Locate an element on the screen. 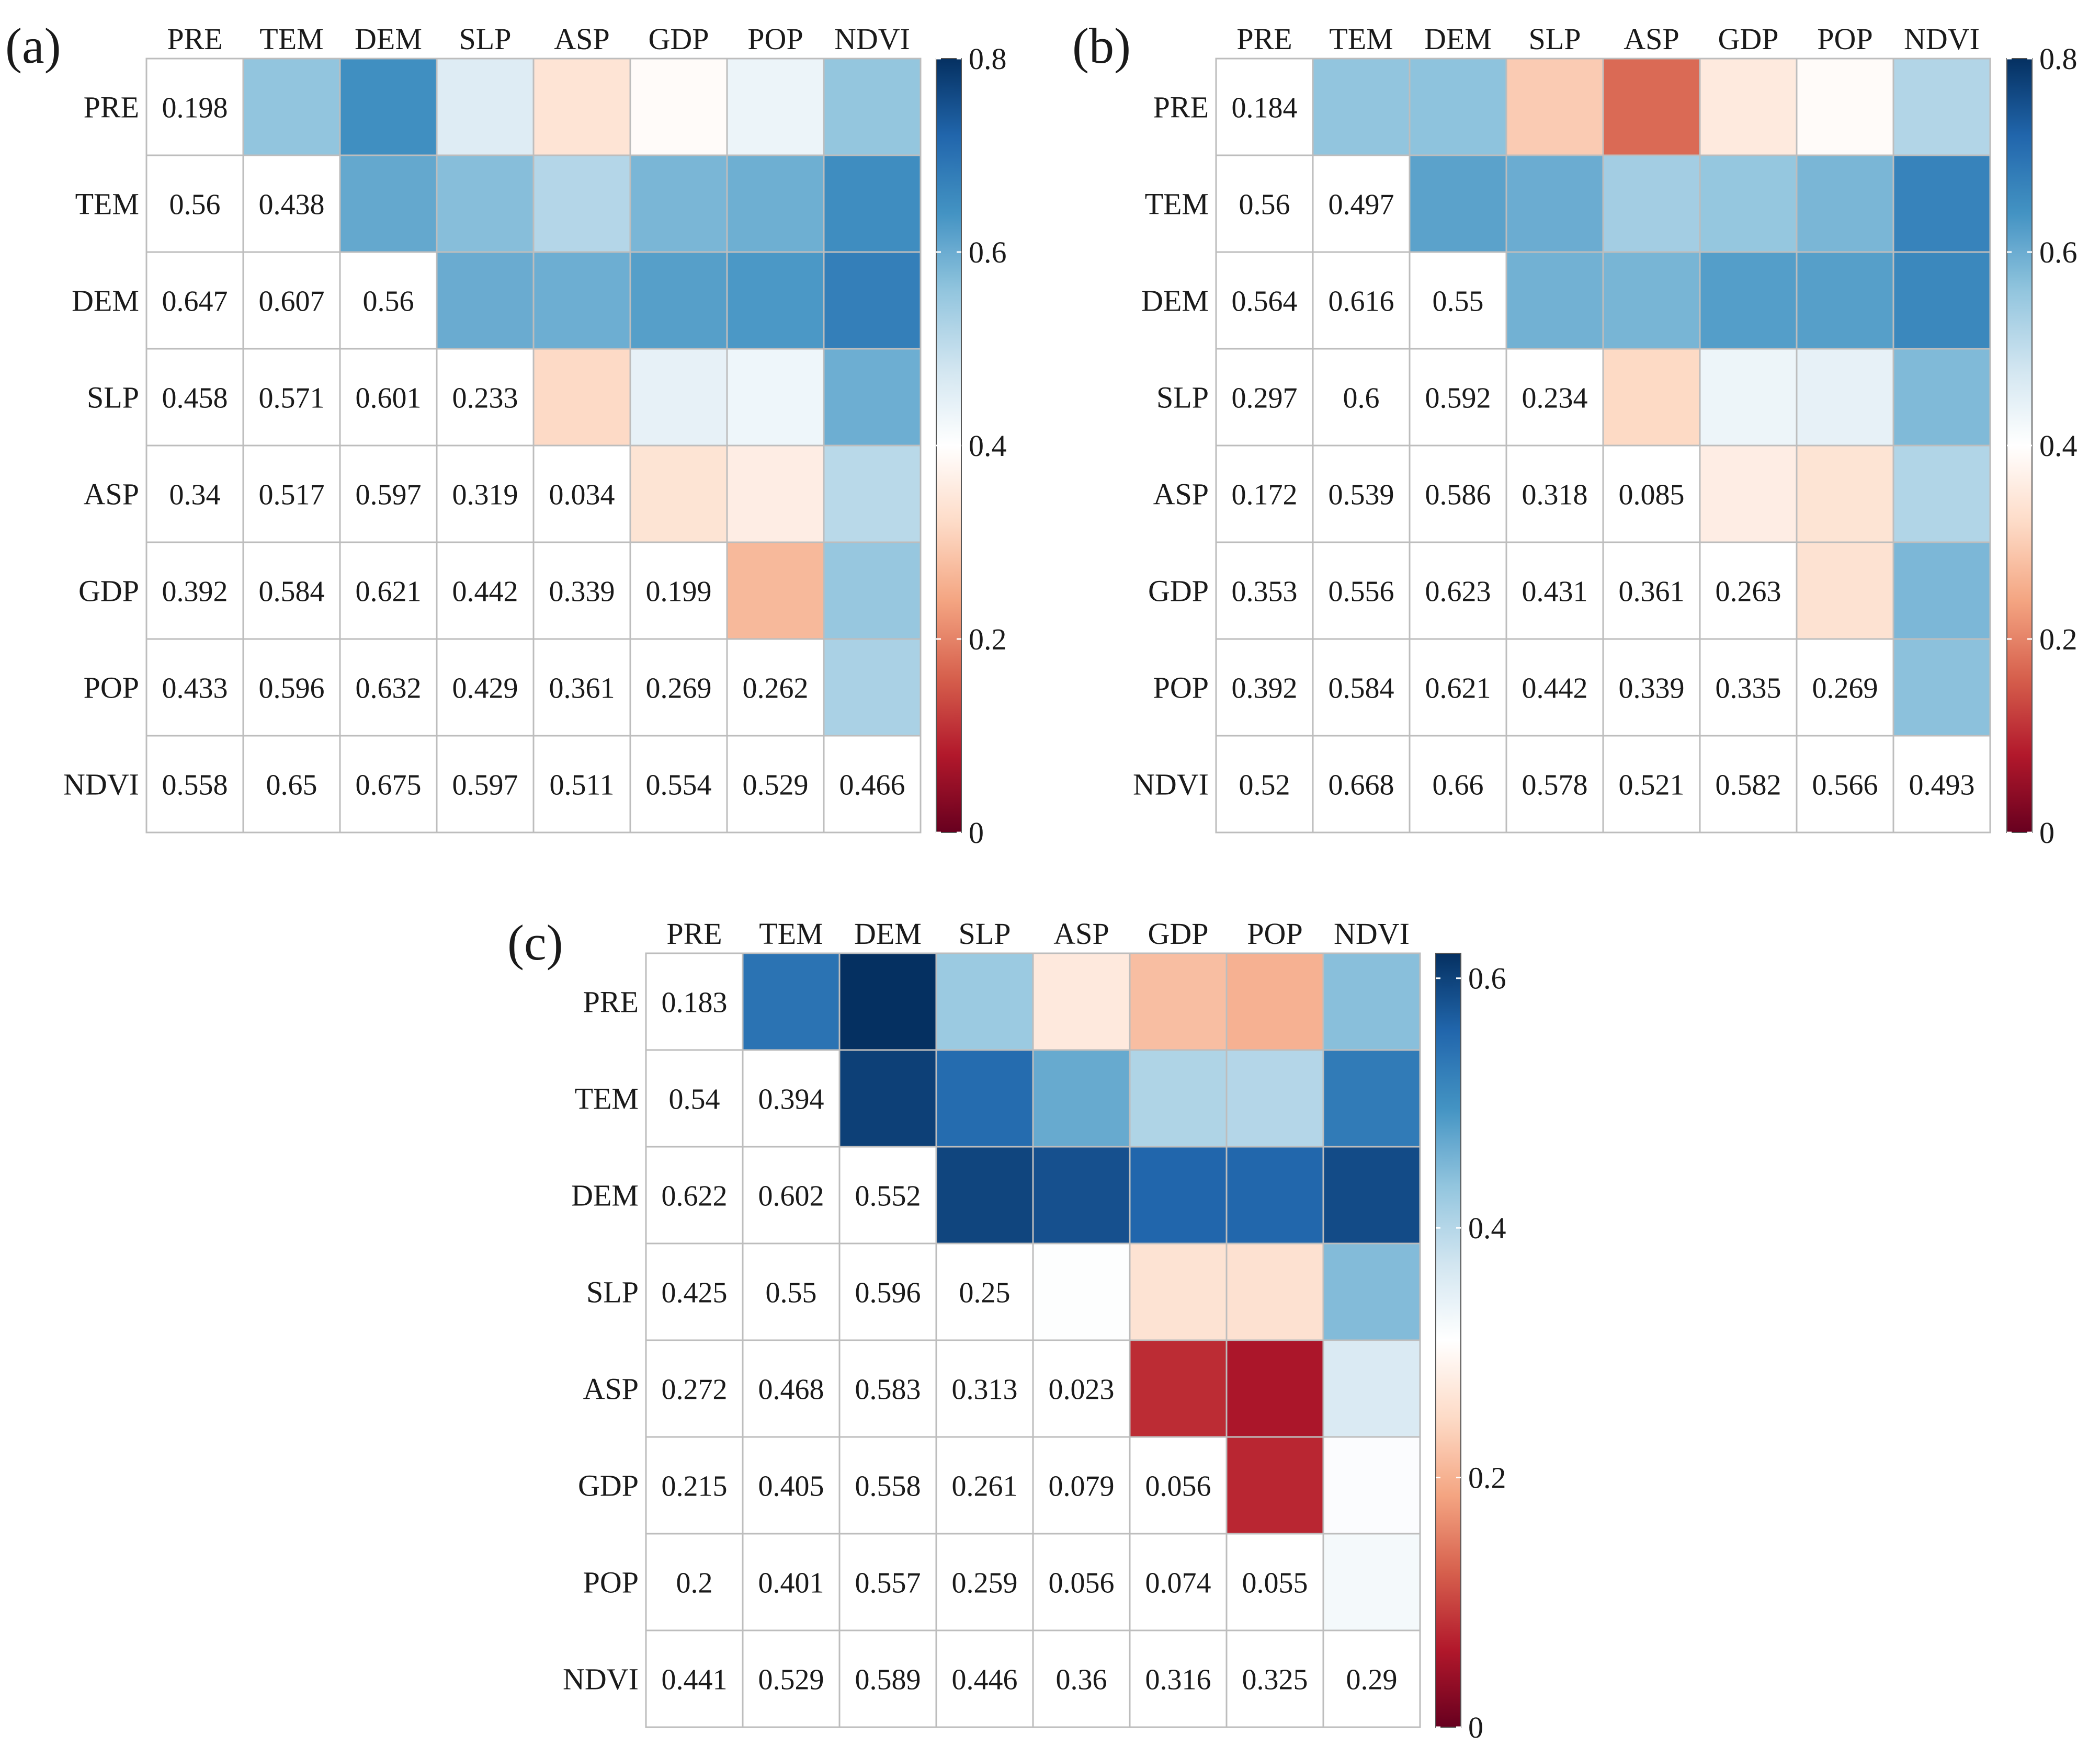  cell-value-label: 0.558 is located at coordinates (195, 785).